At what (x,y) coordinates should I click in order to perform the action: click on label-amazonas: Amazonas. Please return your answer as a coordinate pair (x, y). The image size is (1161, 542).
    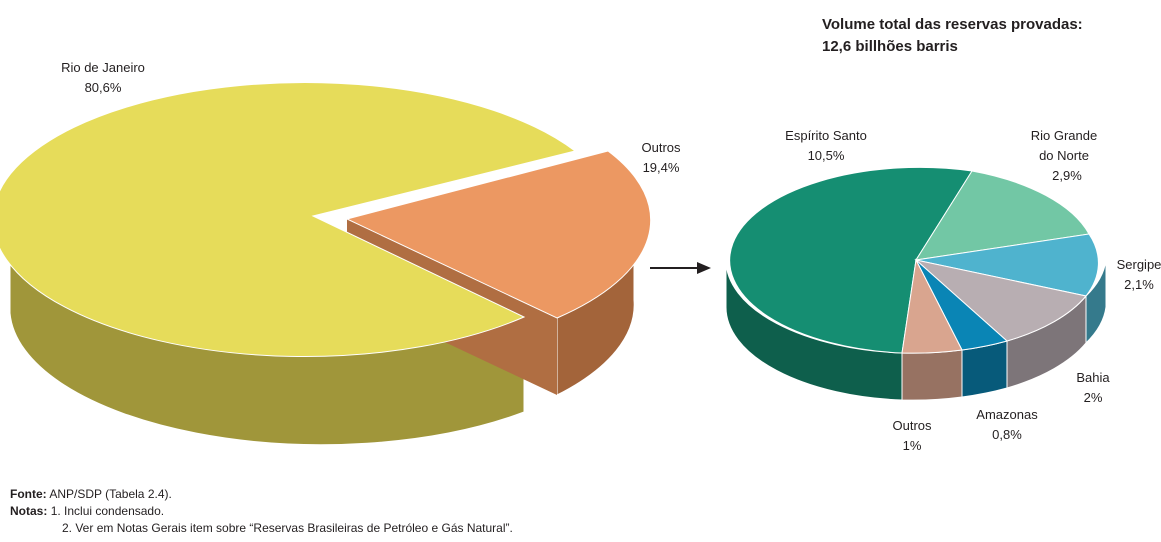
    Looking at the image, I should click on (1007, 414).